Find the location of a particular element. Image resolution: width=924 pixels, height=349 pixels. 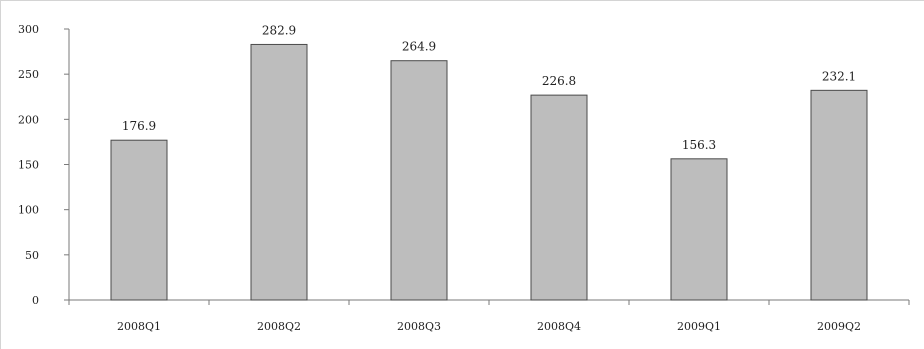

bar-value-label: 232.1 is located at coordinates (839, 76).